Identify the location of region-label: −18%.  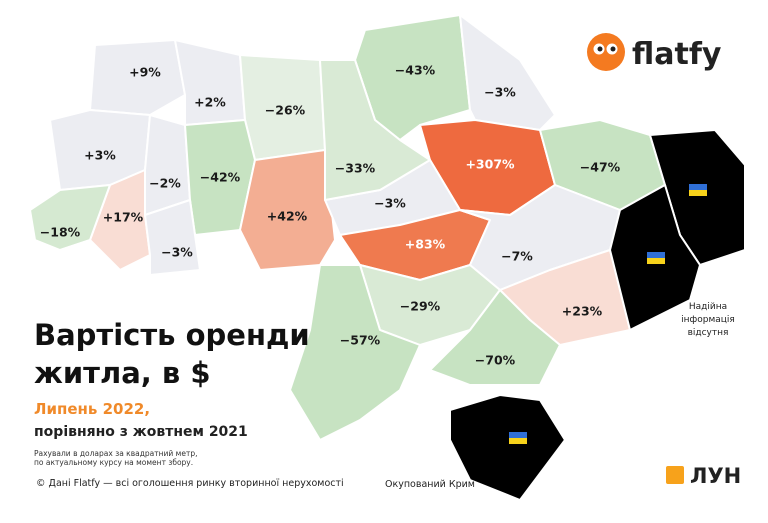
(60, 232).